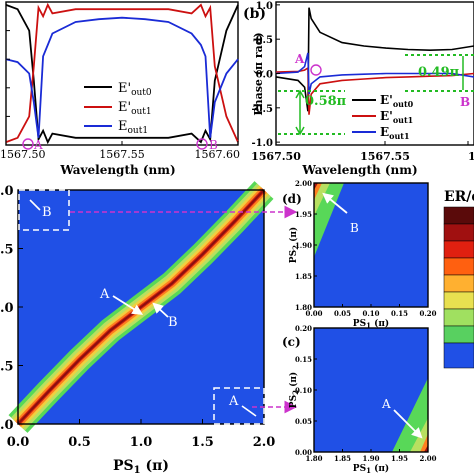 The image size is (474, 474). Describe the element at coordinates (202, 442) in the screenshot. I see `tick-label: 1.5` at that location.